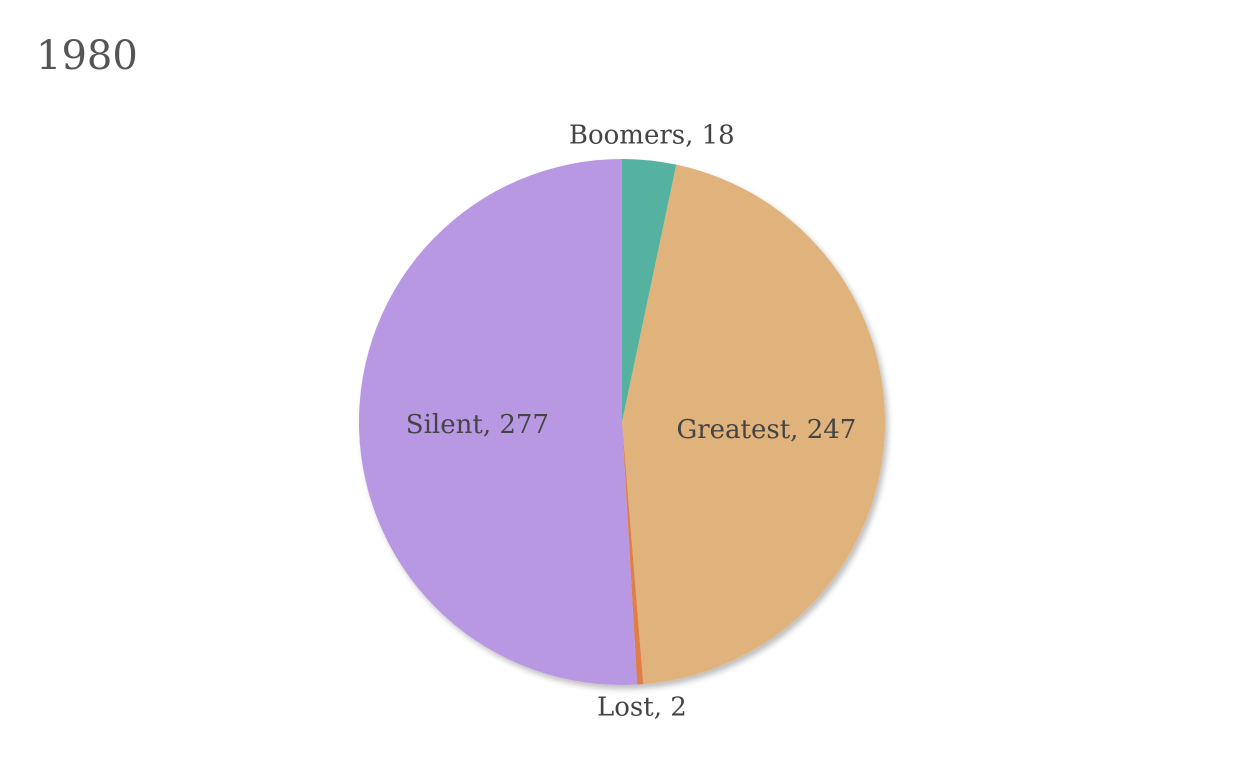 The width and height of the screenshot is (1242, 762). I want to click on pie-label-boomers: Boomers, 18, so click(652, 136).